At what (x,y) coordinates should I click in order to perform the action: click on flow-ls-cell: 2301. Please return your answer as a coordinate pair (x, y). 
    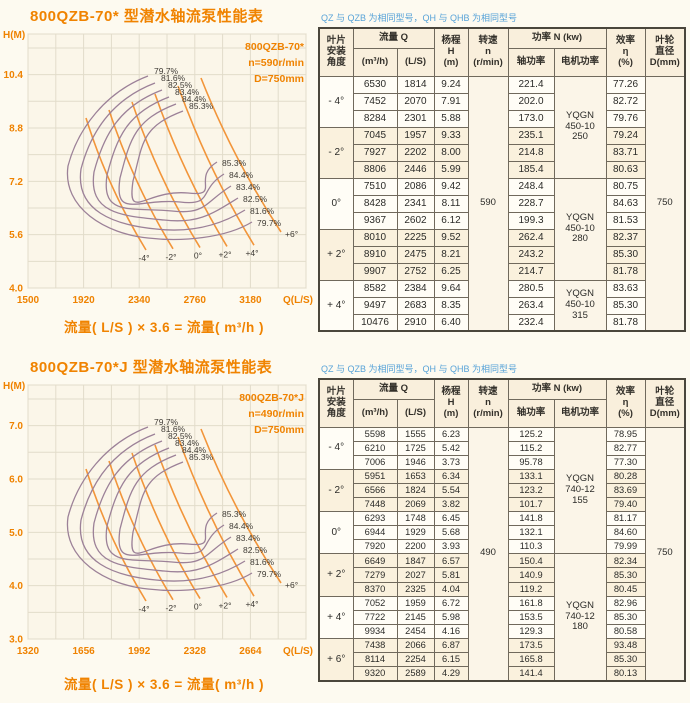
    Looking at the image, I should click on (415, 118).